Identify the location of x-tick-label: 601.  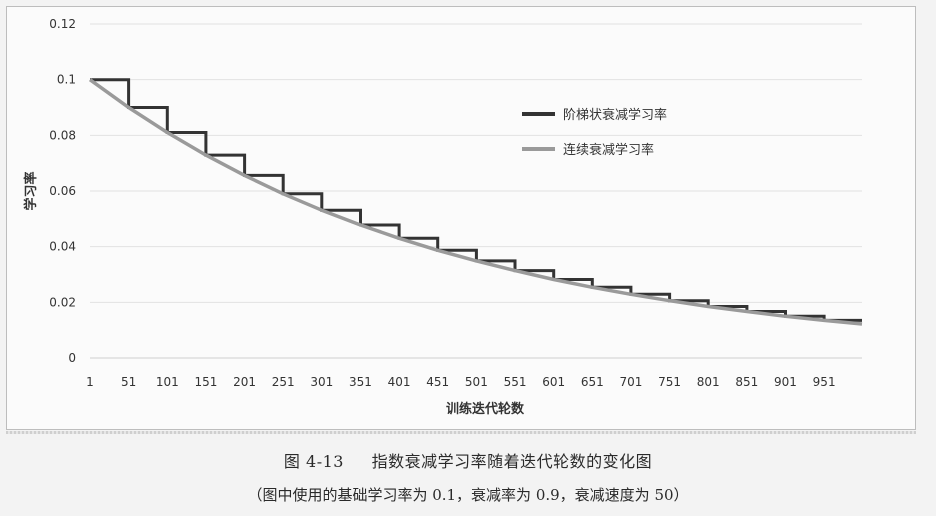
(553, 382).